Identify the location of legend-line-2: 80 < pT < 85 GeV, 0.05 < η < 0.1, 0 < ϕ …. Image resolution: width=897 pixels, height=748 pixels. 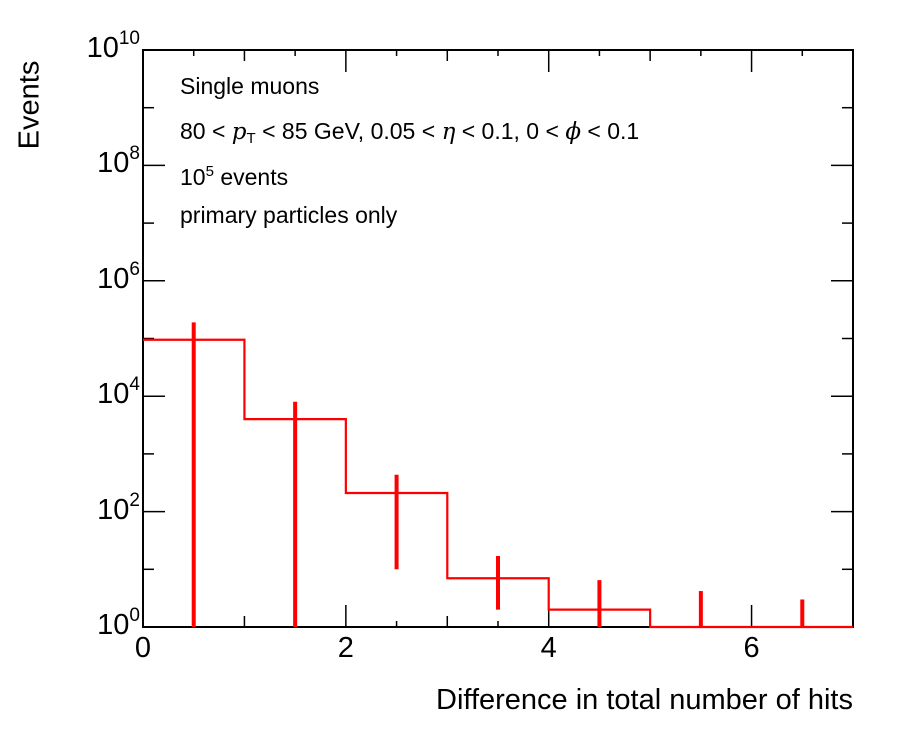
(410, 132).